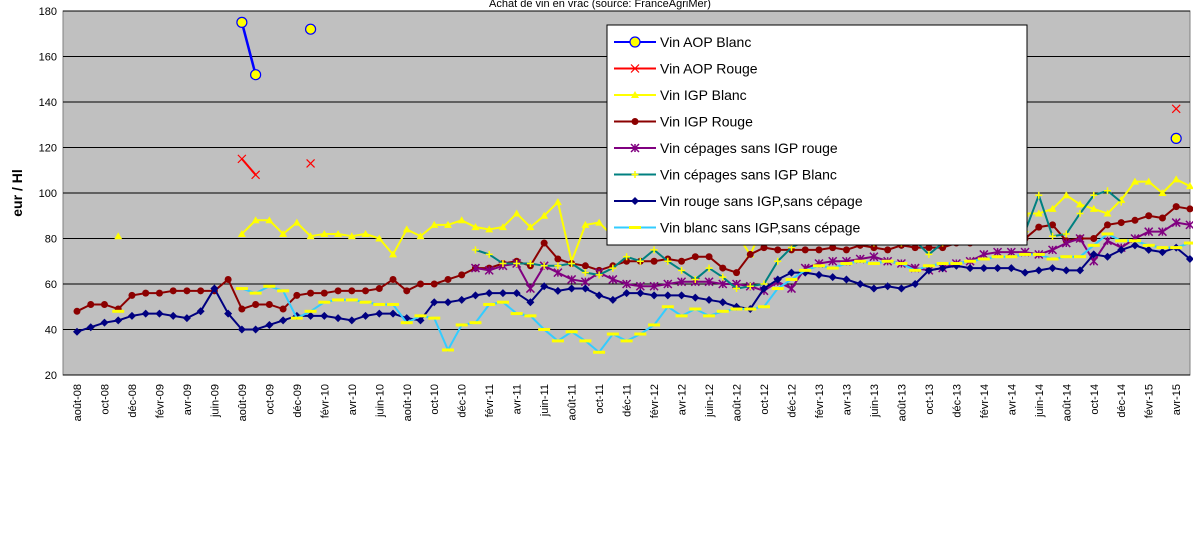  What do you see at coordinates (463, 401) in the screenshot?
I see `x-tick-label: déc-10` at bounding box center [463, 401].